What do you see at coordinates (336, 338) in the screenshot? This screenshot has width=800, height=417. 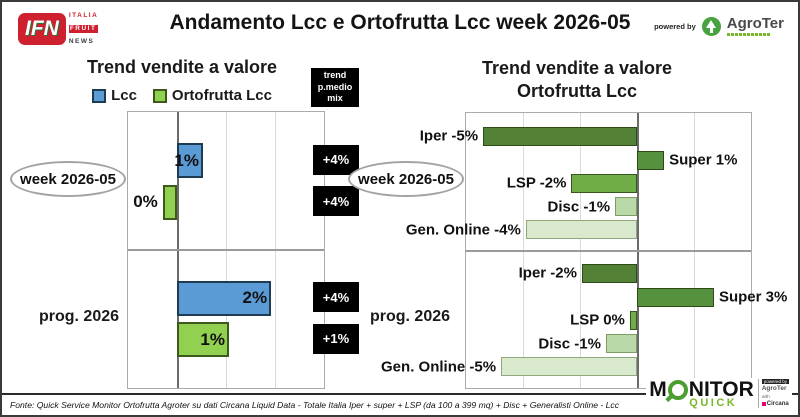 I see `trend-pmedio-box: +1%` at bounding box center [336, 338].